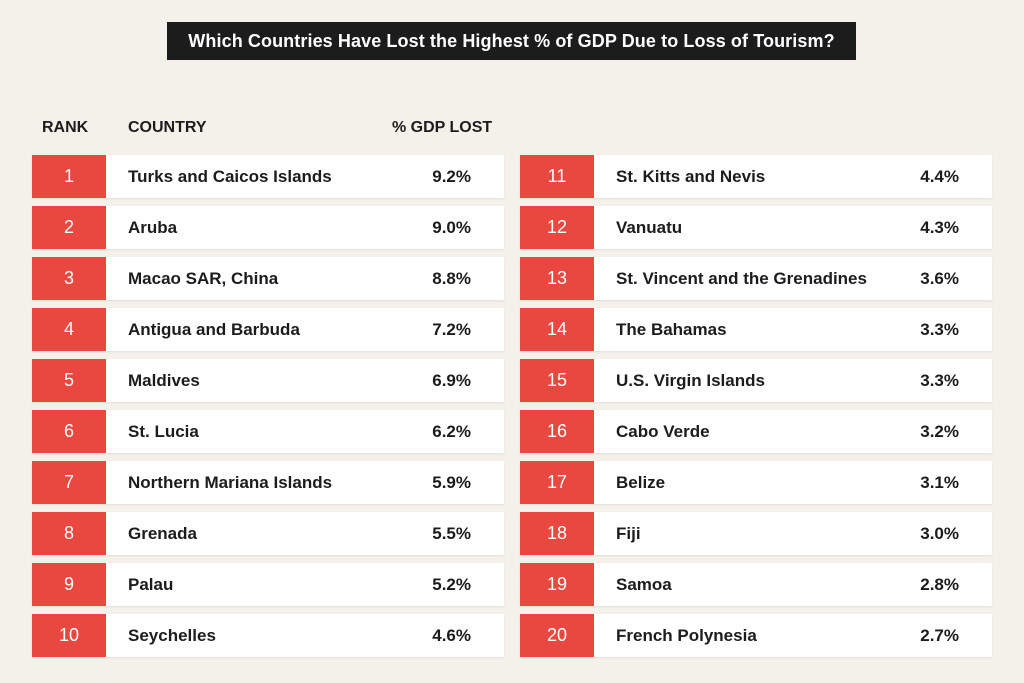 The height and width of the screenshot is (683, 1024). Describe the element at coordinates (939, 533) in the screenshot. I see `gdp-lost-cell: 3.0%` at that location.